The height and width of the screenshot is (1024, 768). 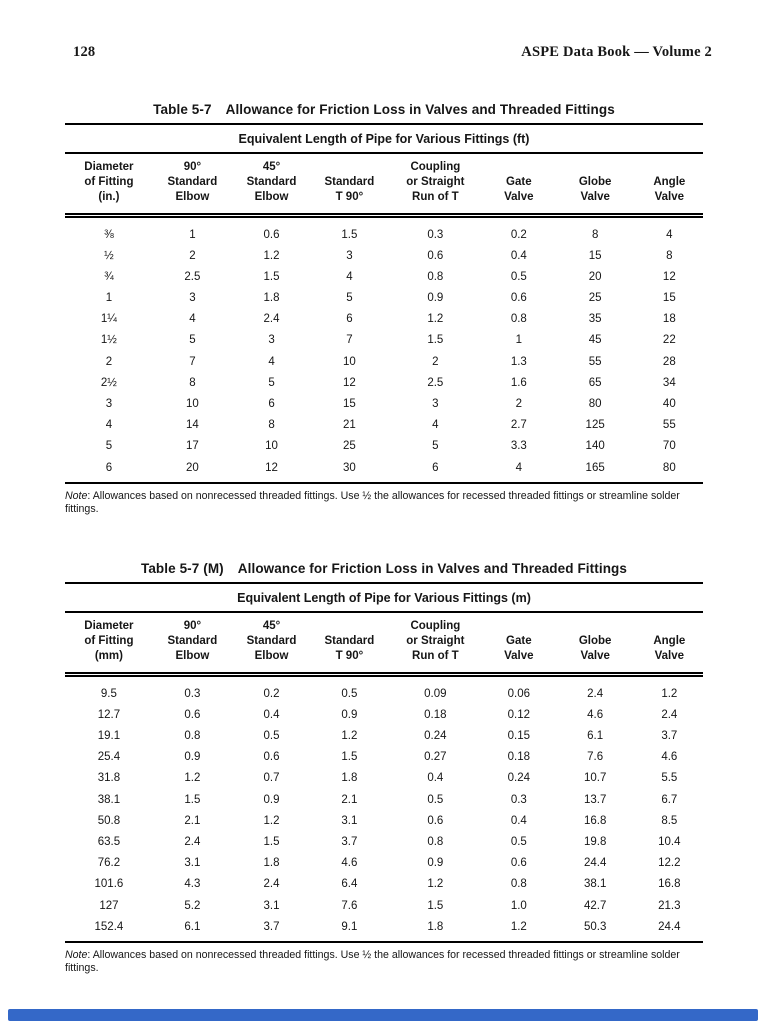 What do you see at coordinates (349, 820) in the screenshot?
I see `table-cell: 3.1` at bounding box center [349, 820].